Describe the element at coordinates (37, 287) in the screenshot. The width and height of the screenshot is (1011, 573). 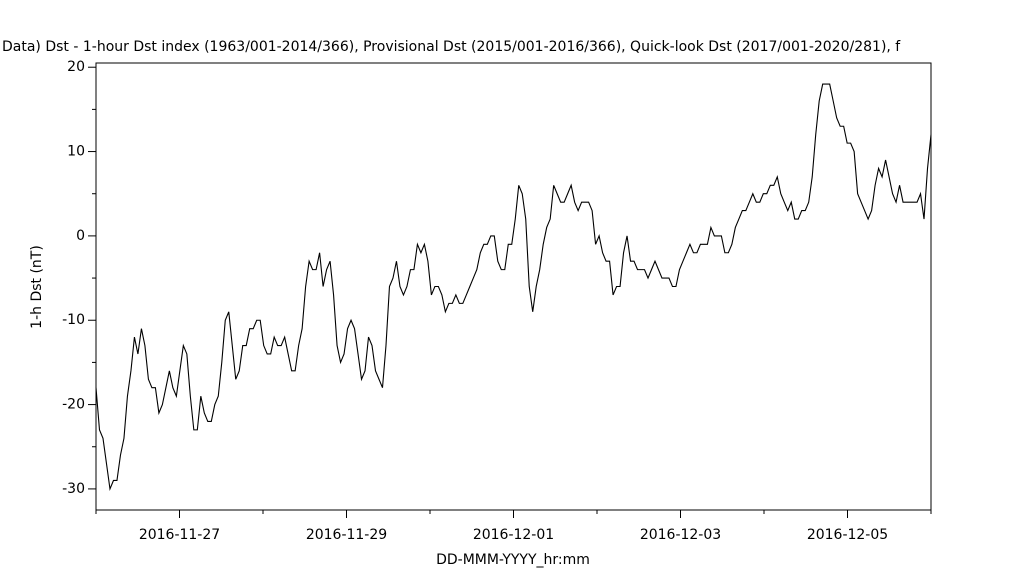
I see `y-axis-label: 1-h Dst (nT)` at that location.